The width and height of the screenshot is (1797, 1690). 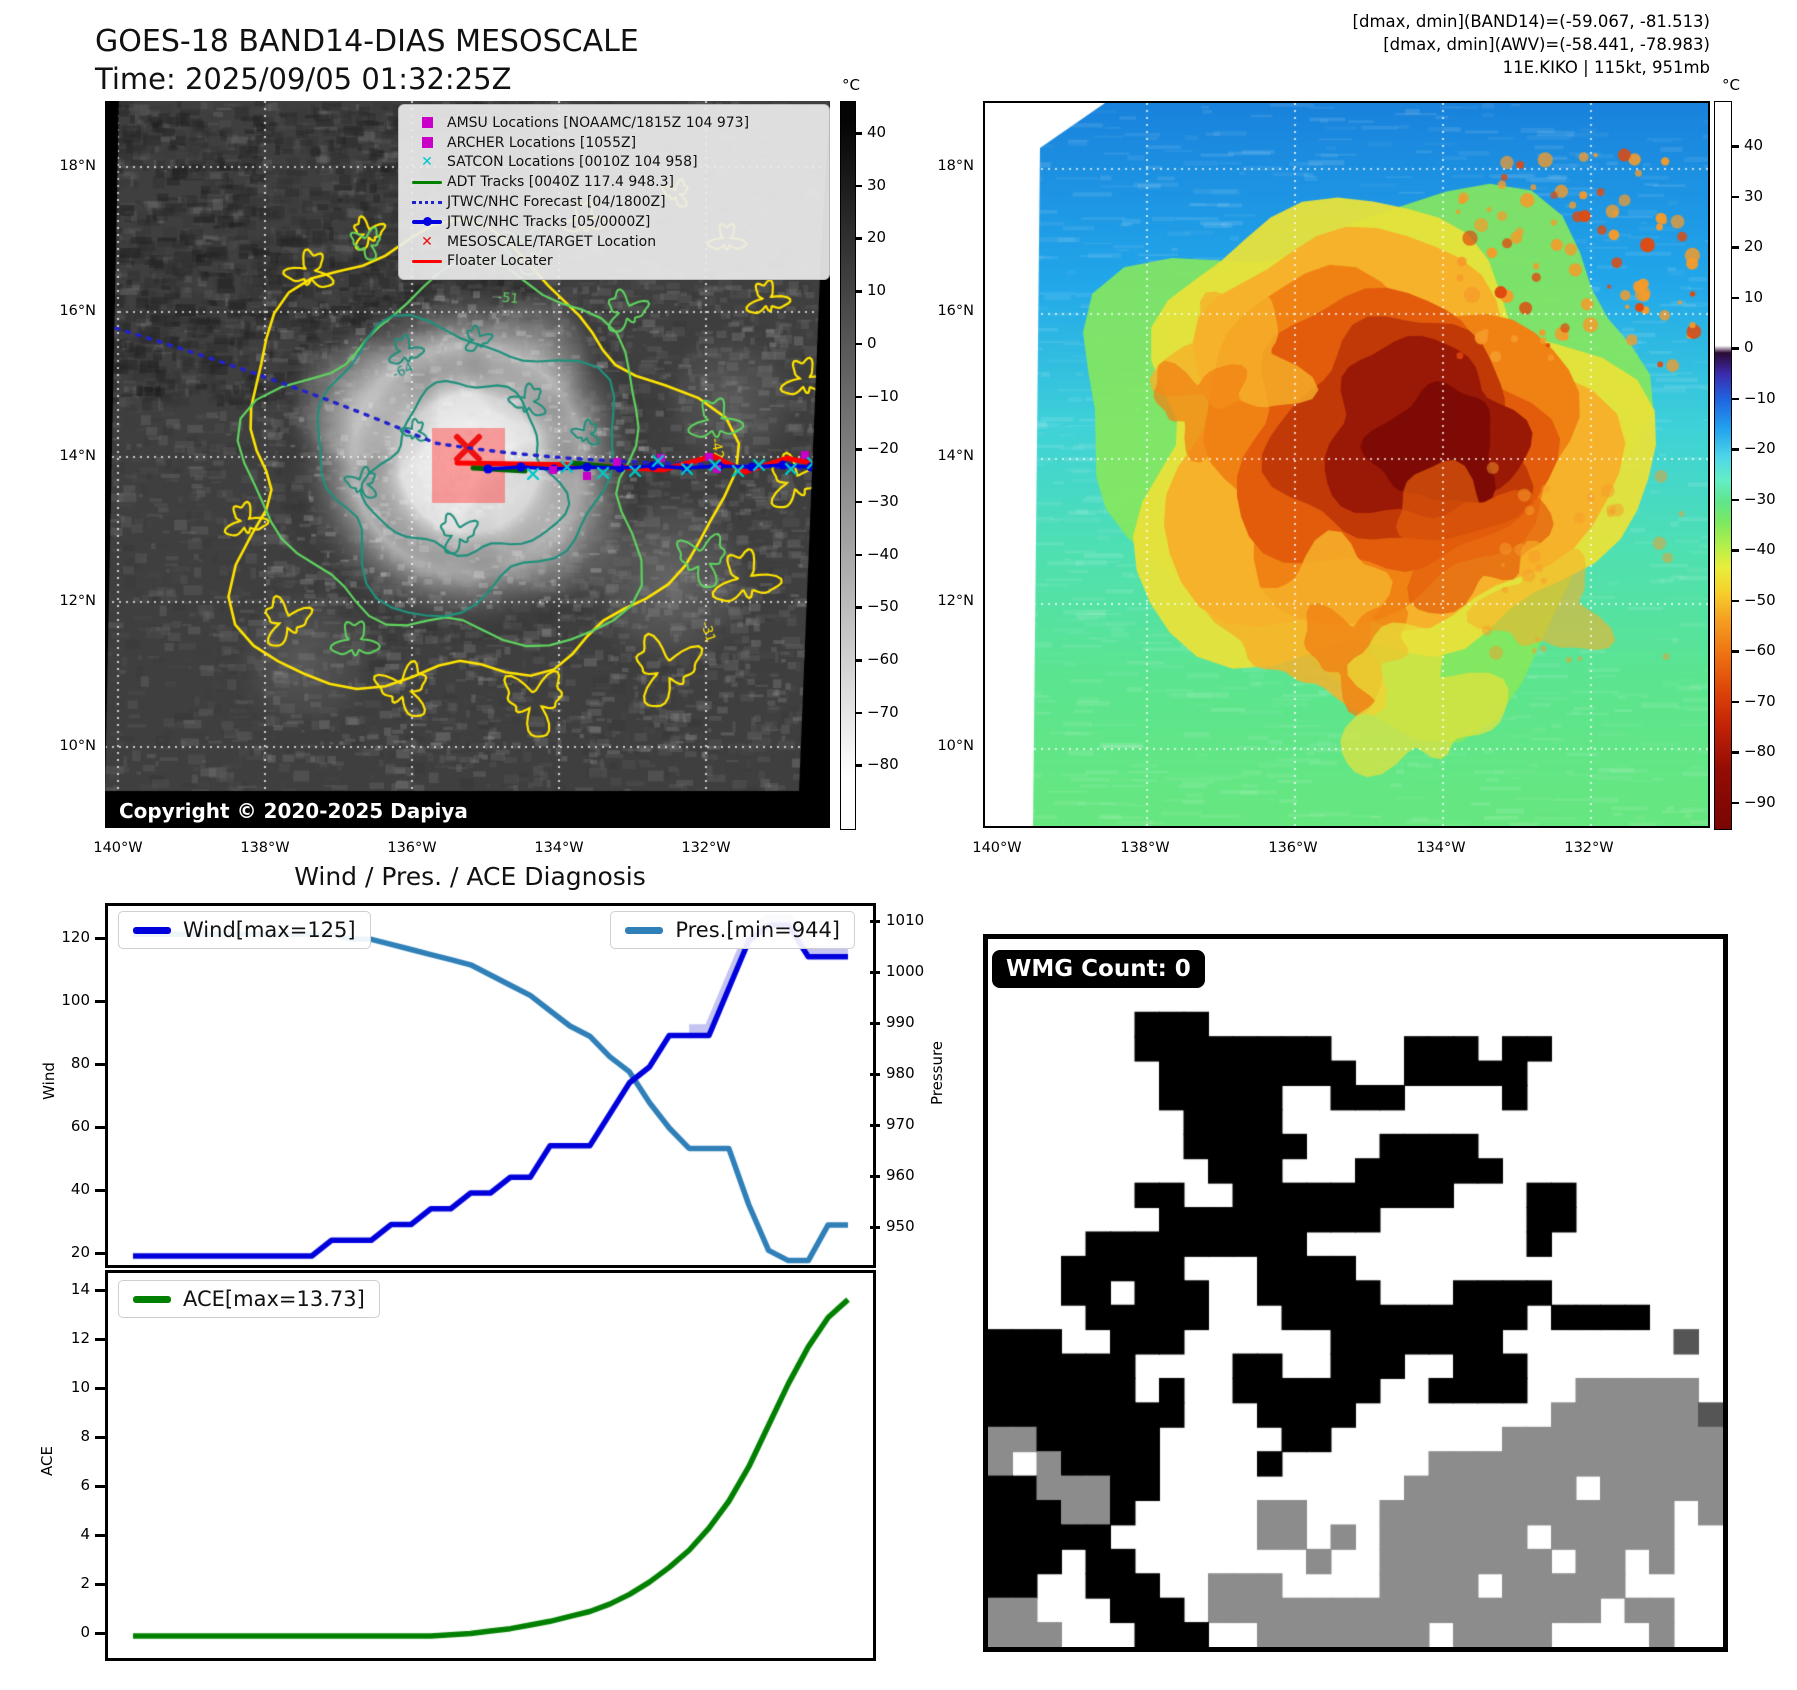 I want to click on band14-colorbar-ticklabel: −40, so click(x=883, y=553).